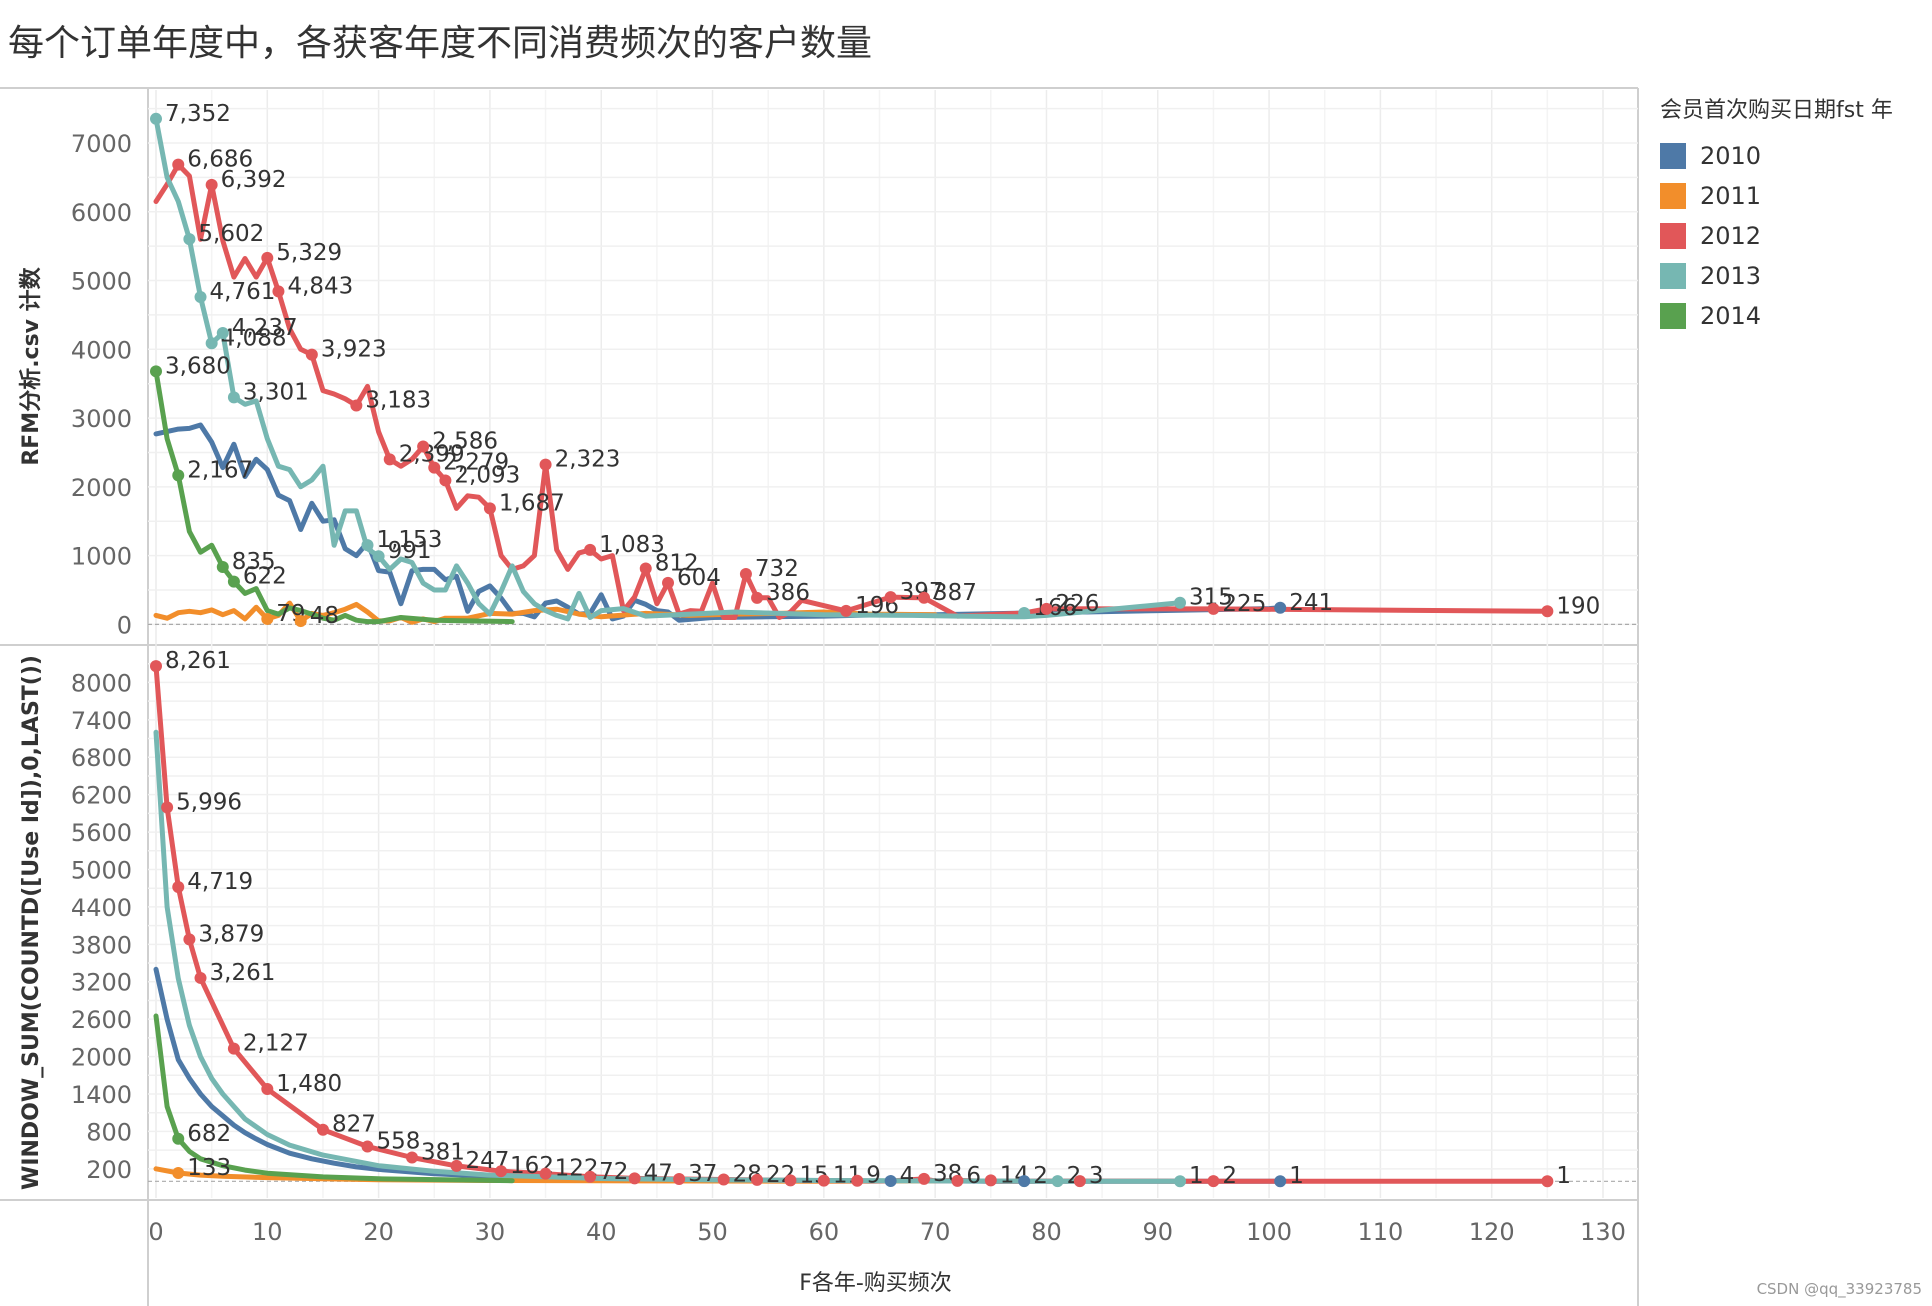 This screenshot has height=1306, width=1932. I want to click on x-tick-label: 100, so click(1269, 1232).